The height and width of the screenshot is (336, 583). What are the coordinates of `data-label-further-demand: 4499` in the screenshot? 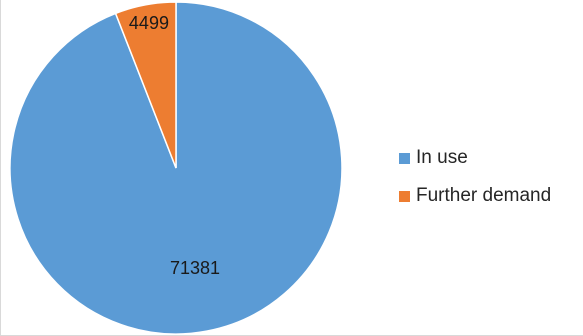 It's located at (149, 23).